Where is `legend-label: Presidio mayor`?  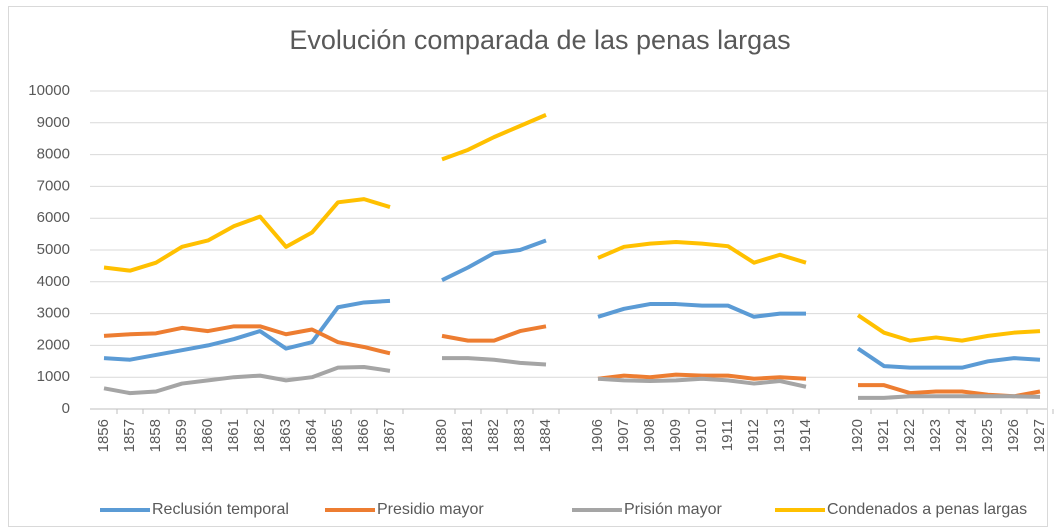 legend-label: Presidio mayor is located at coordinates (430, 509).